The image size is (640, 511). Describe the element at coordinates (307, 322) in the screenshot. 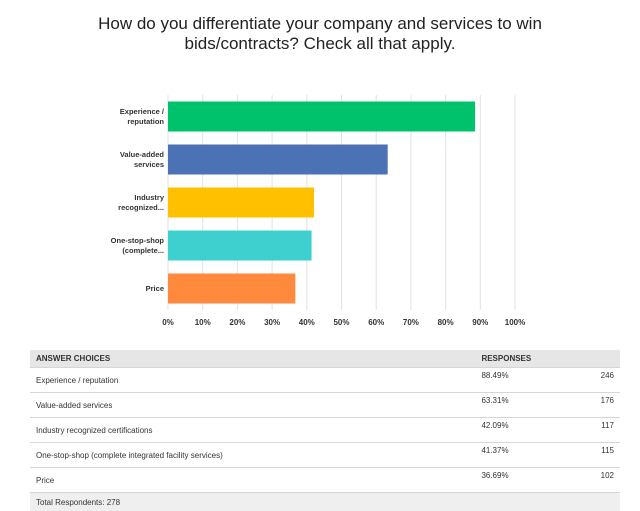

I see `x-tick-label: 40%` at that location.